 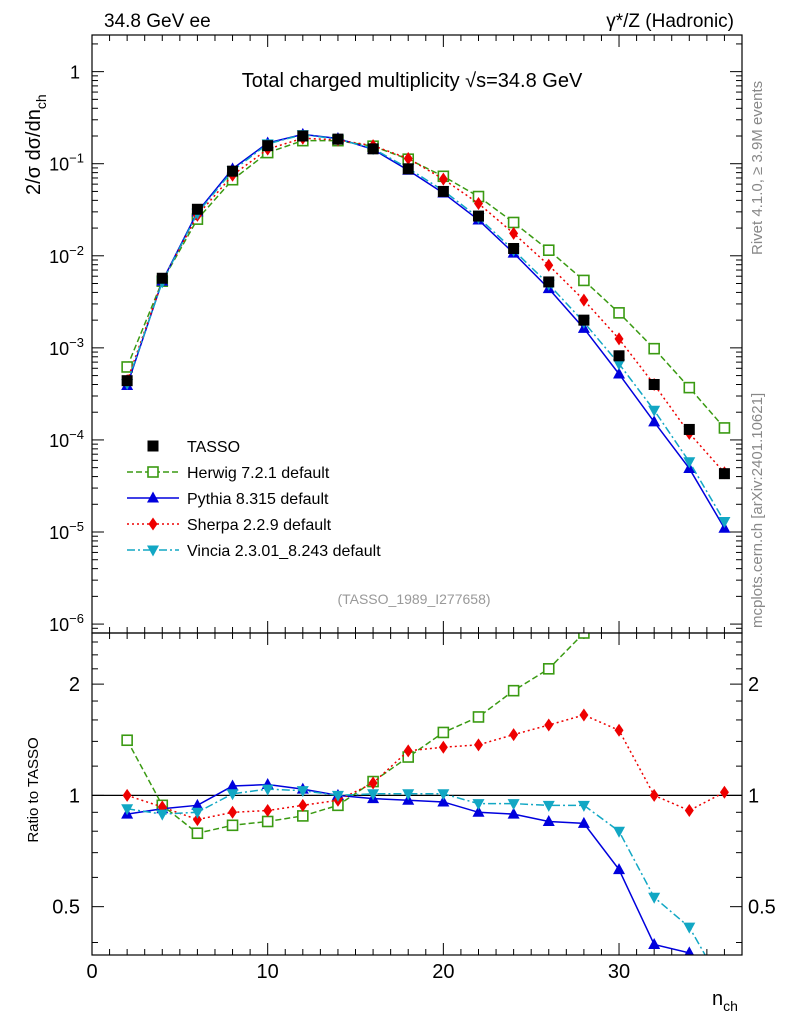 I want to click on y-tick-label: 10⁻³, so click(x=66, y=347).